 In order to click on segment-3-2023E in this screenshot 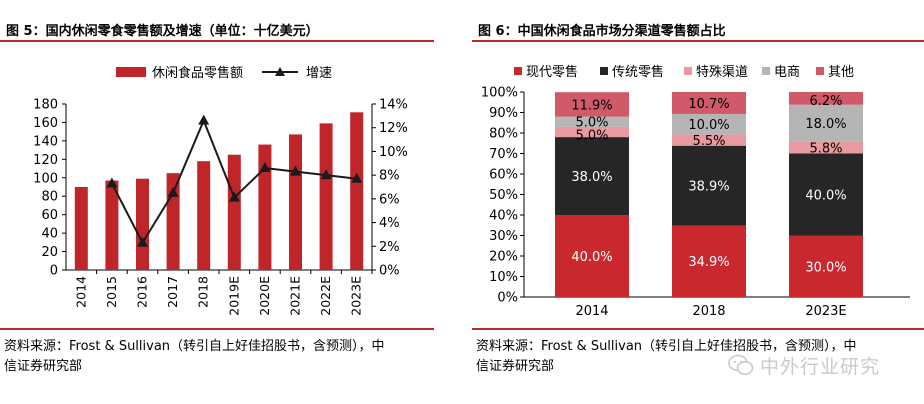, I will do `click(826, 123)`.